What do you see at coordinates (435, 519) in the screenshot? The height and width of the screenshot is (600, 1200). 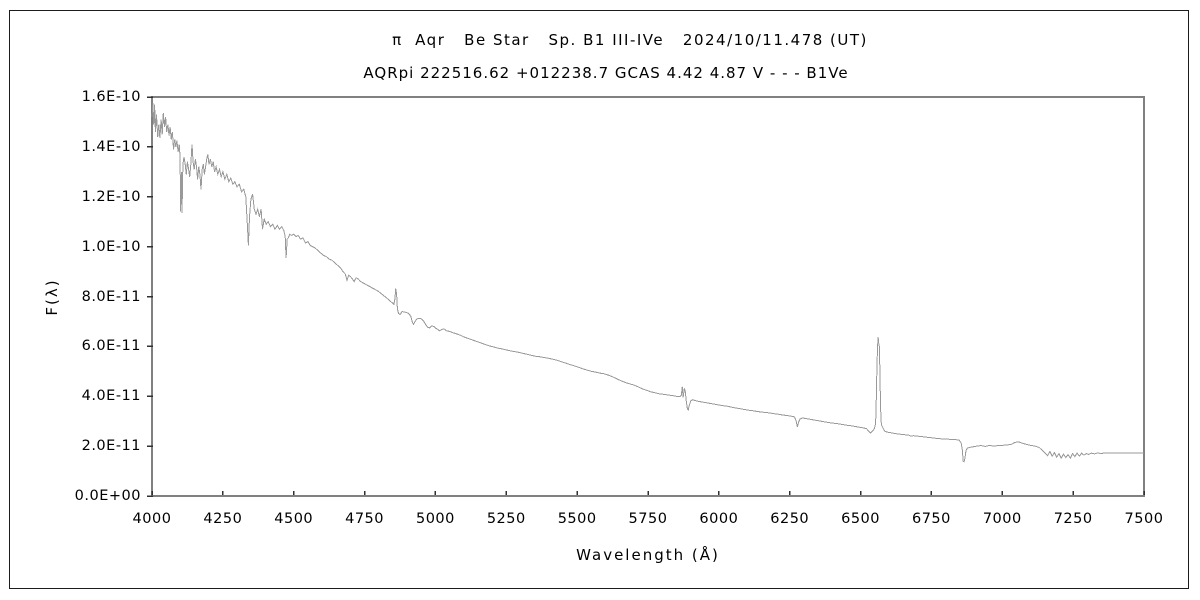 I see `x-tick-label: 5000` at bounding box center [435, 519].